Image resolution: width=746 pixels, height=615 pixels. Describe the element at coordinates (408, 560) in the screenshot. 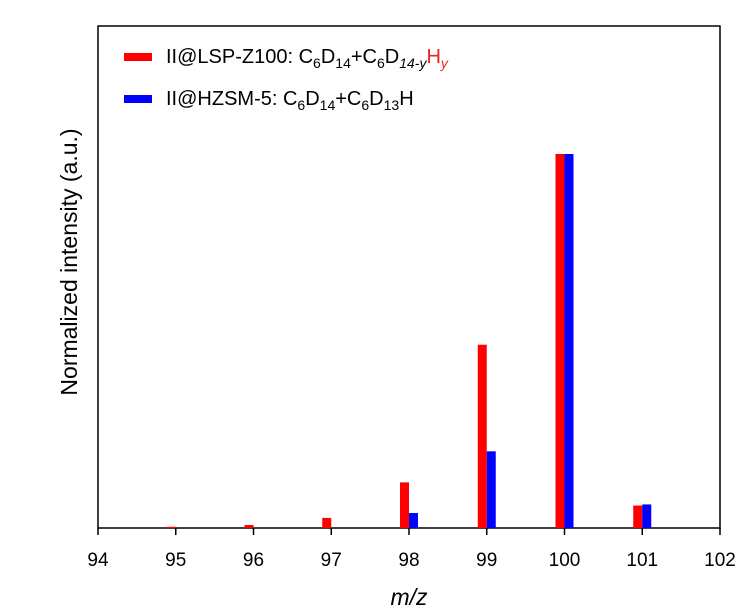

I see `x-tick-label: 98` at that location.